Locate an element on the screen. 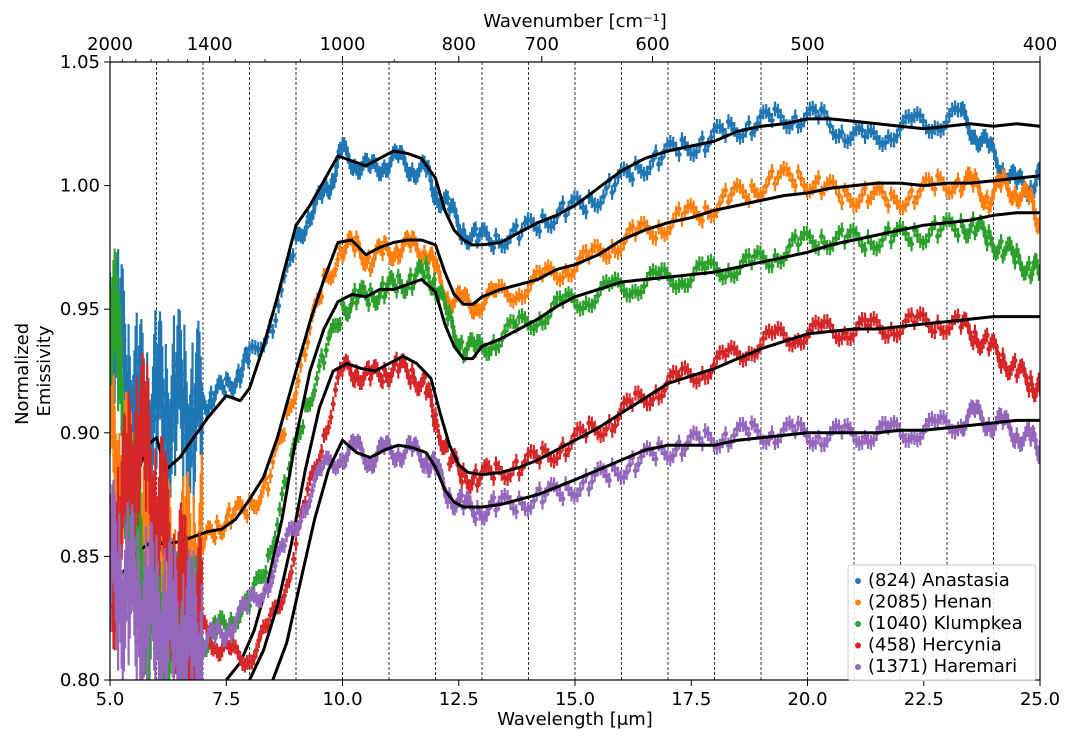 The image size is (1071, 741). x-axis-label: Wavelength [μm] is located at coordinates (575, 719).